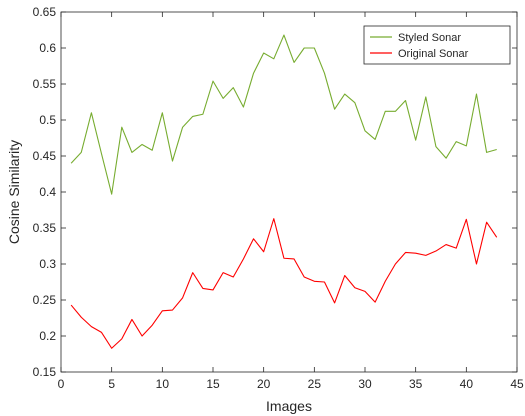 The width and height of the screenshot is (525, 416). Describe the element at coordinates (163, 384) in the screenshot. I see `x-tick-label: 10` at that location.